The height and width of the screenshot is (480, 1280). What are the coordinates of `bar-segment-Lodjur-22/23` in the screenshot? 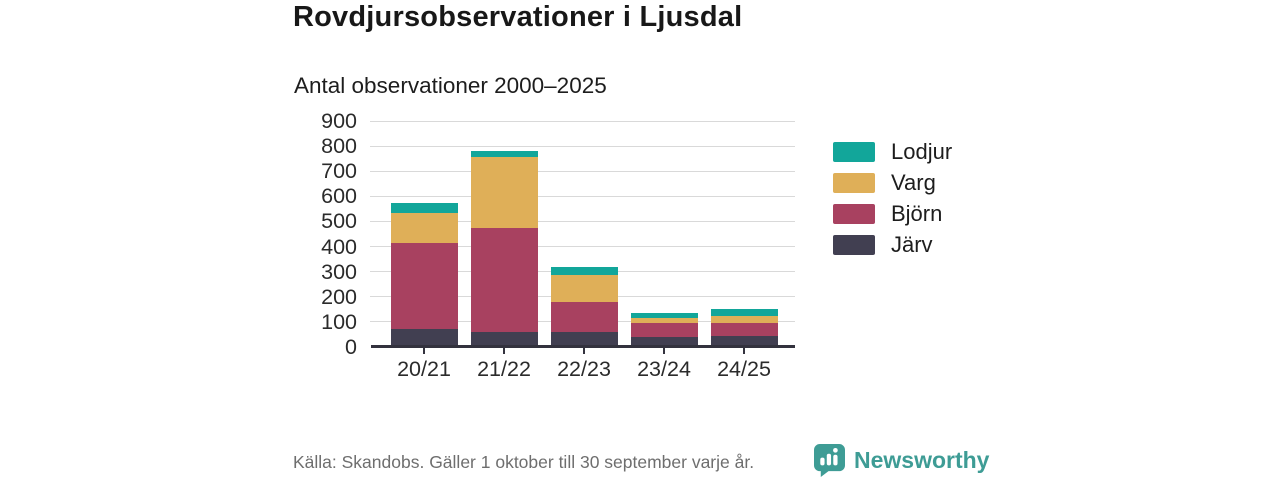 It's located at (584, 271).